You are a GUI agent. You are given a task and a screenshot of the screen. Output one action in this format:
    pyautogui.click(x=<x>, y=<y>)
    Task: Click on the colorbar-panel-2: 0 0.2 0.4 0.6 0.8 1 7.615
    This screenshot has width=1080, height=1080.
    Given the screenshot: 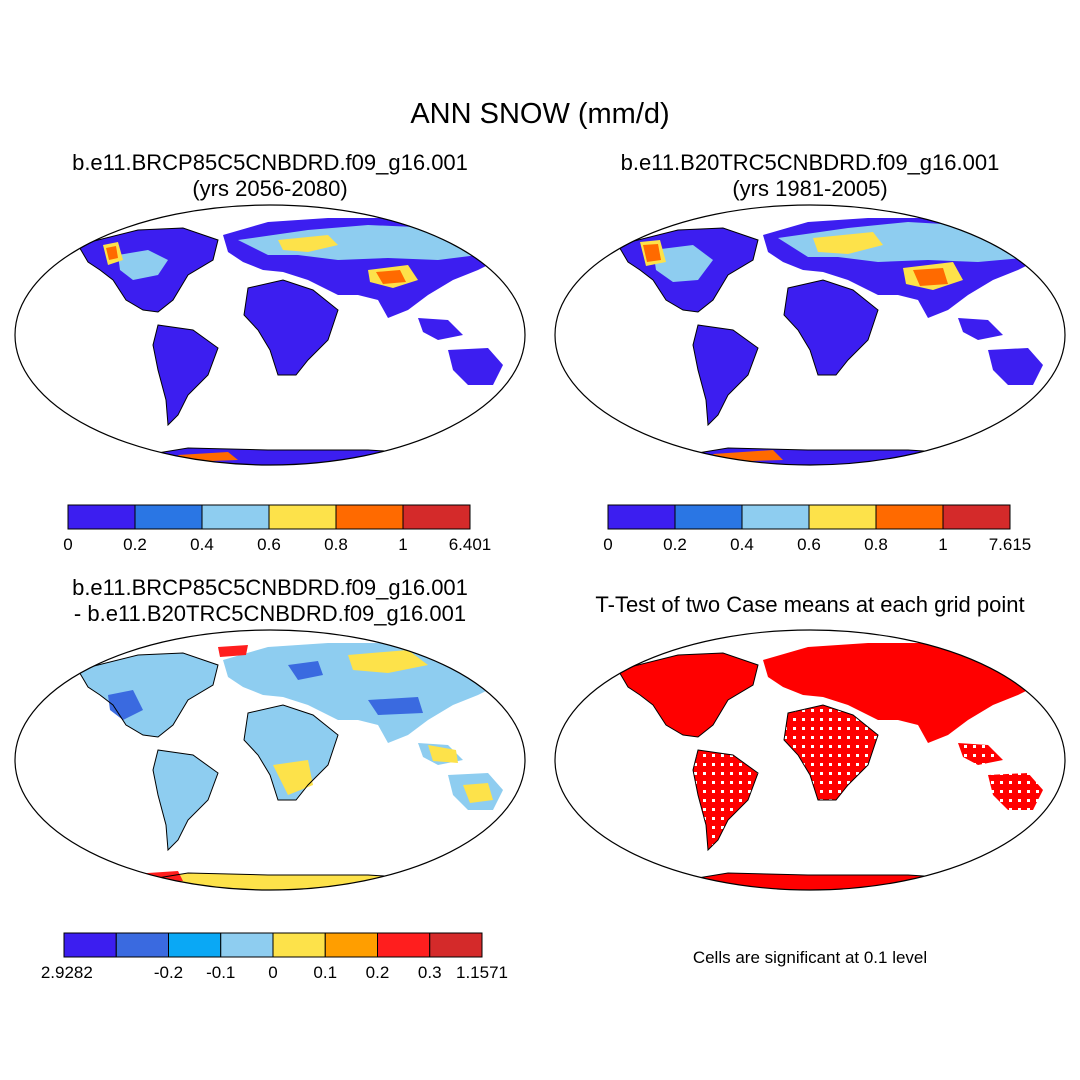 What is the action you would take?
    pyautogui.click(x=817, y=529)
    